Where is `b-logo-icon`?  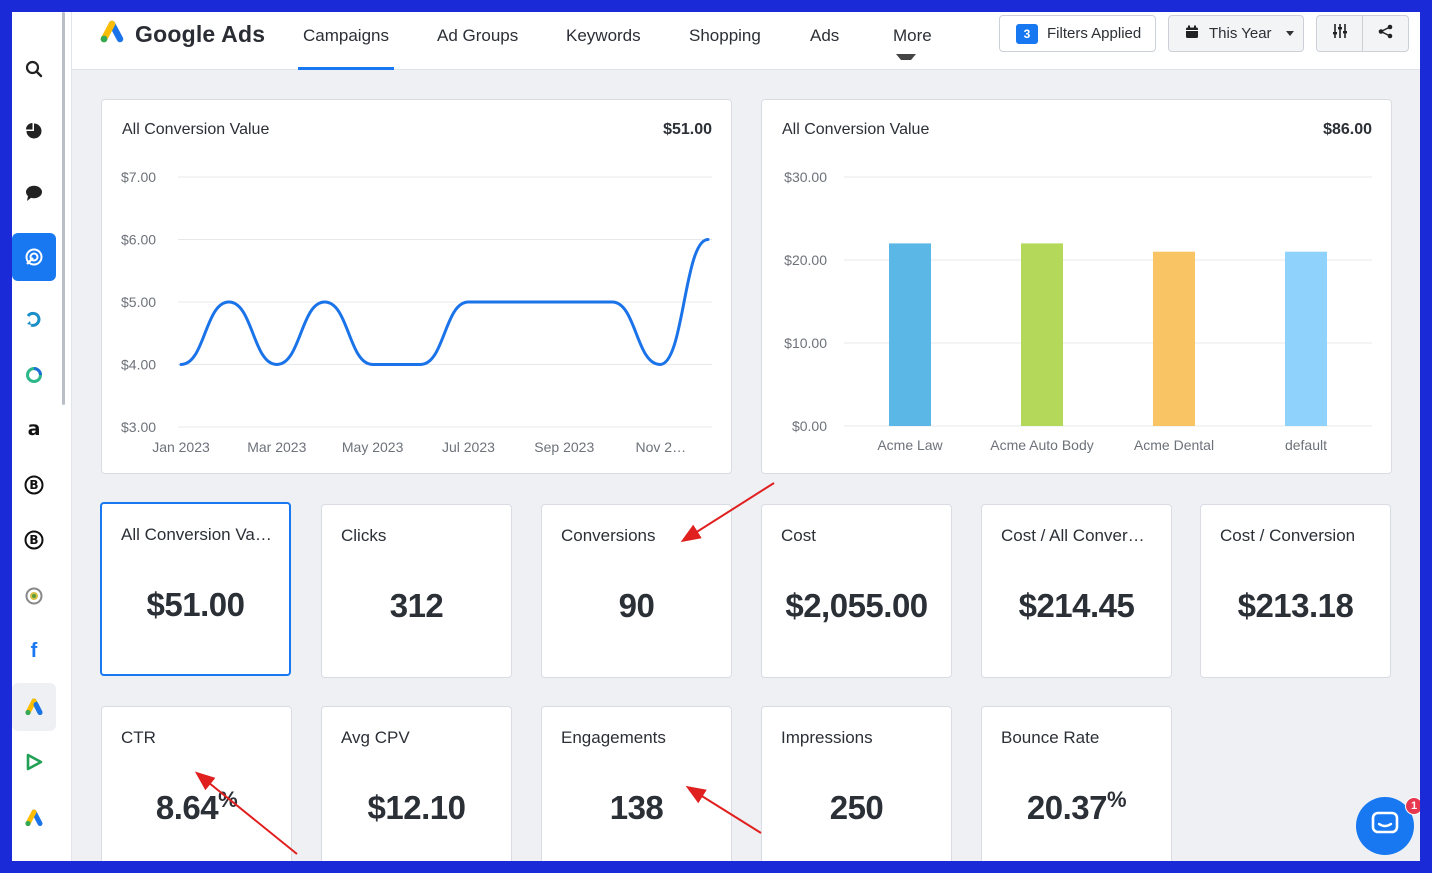 b-logo-icon is located at coordinates (34, 485).